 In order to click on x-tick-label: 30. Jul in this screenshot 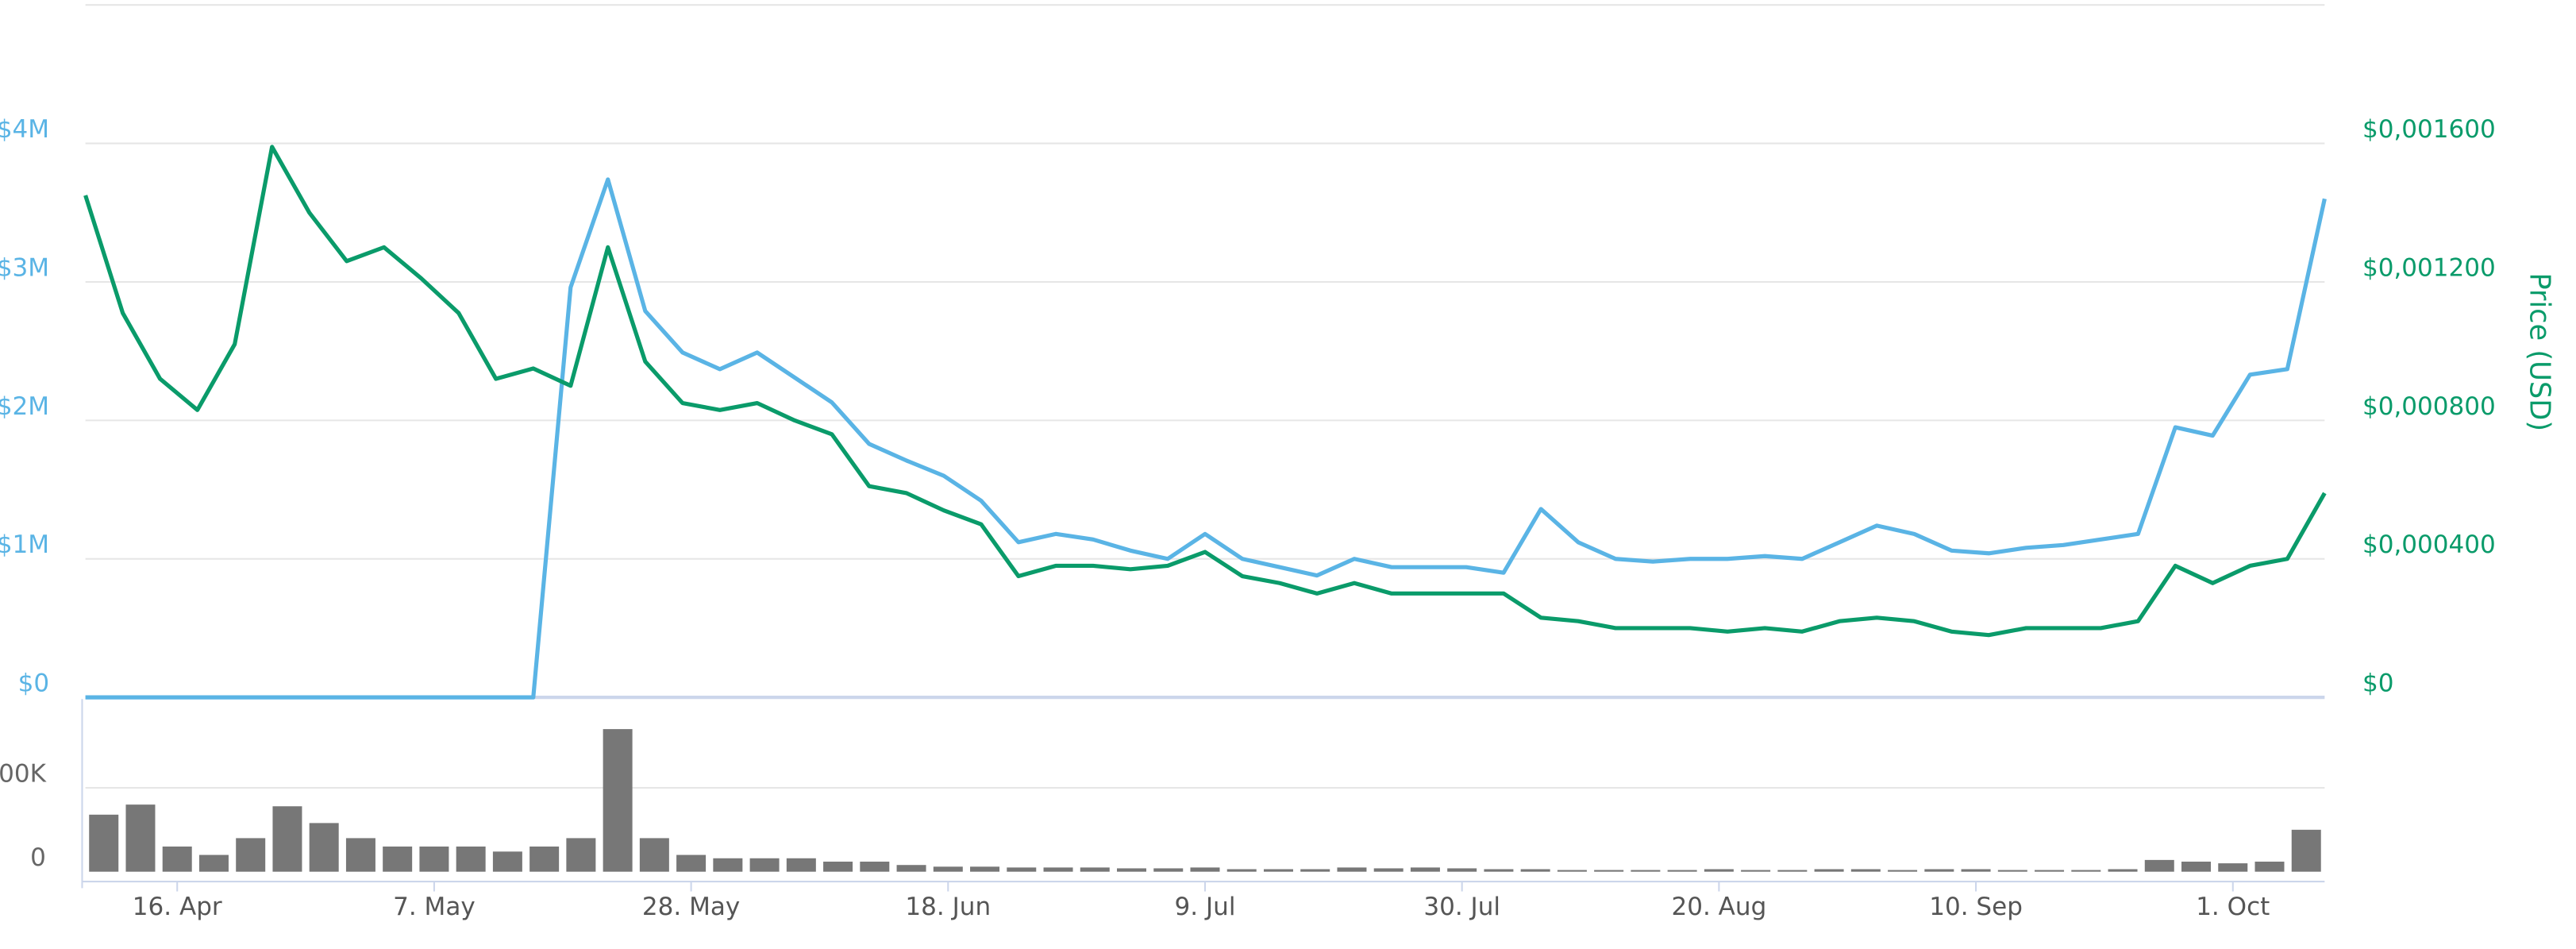, I will do `click(1461, 907)`.